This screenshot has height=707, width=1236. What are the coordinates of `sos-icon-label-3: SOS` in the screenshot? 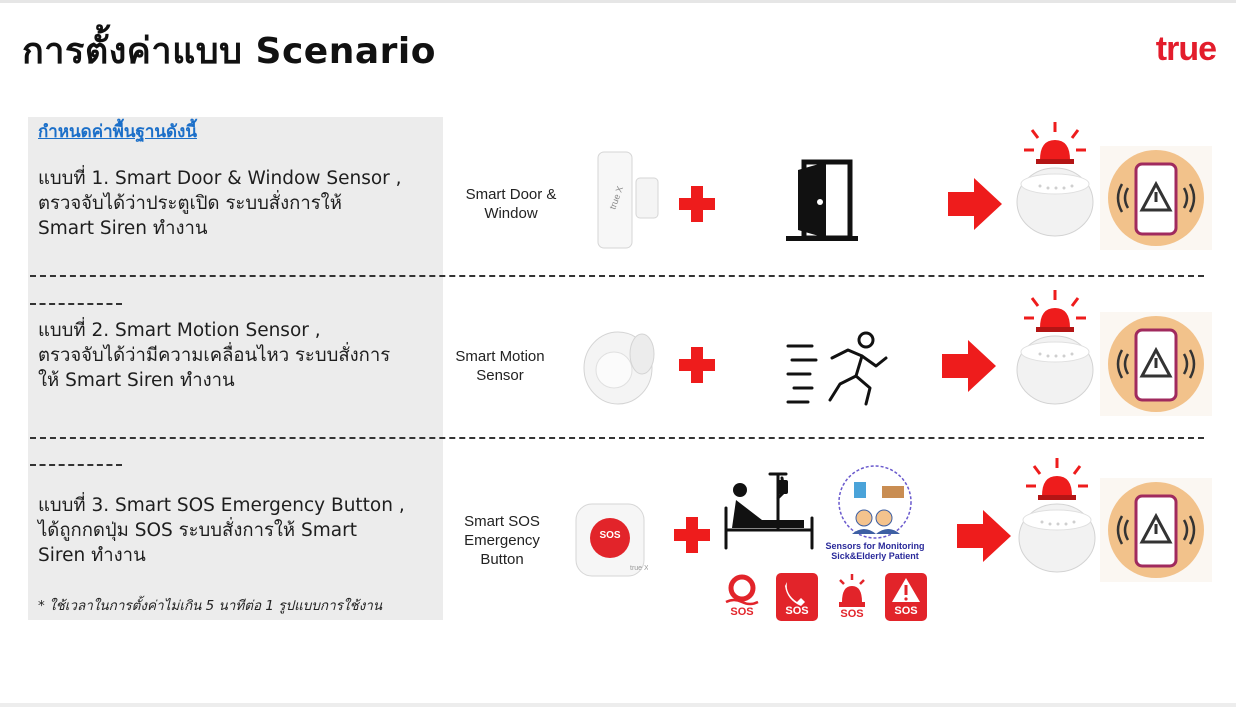 It's located at (852, 614).